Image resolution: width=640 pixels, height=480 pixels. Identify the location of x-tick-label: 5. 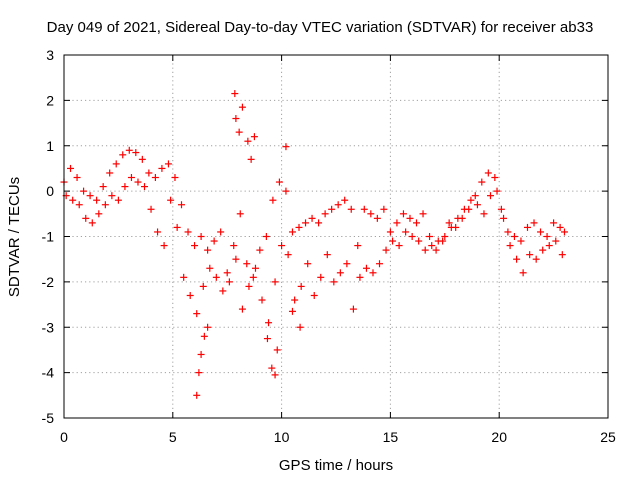
(173, 437).